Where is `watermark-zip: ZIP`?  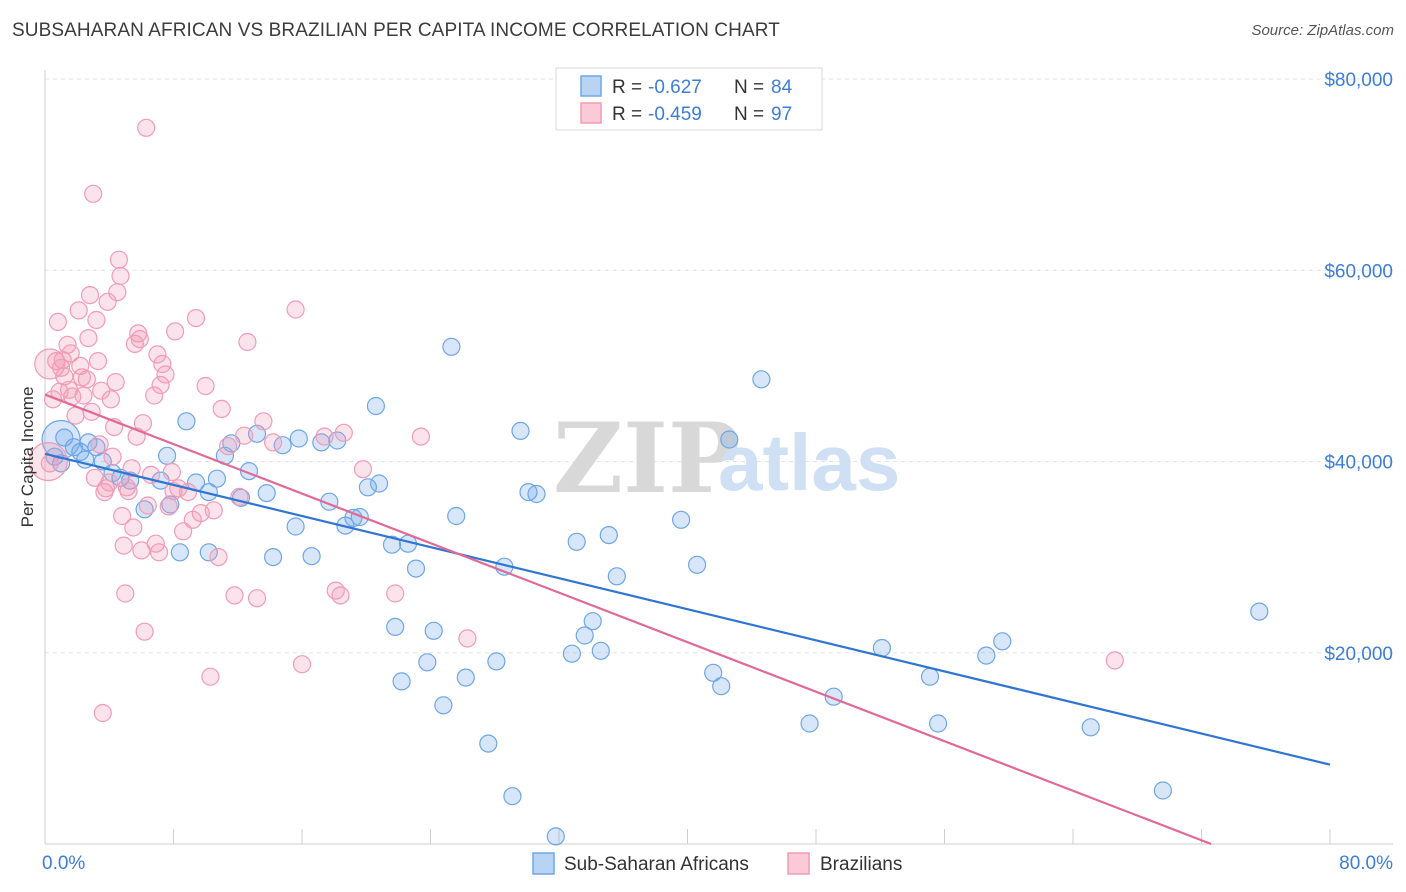
watermark-zip: ZIP is located at coordinates (646, 458).